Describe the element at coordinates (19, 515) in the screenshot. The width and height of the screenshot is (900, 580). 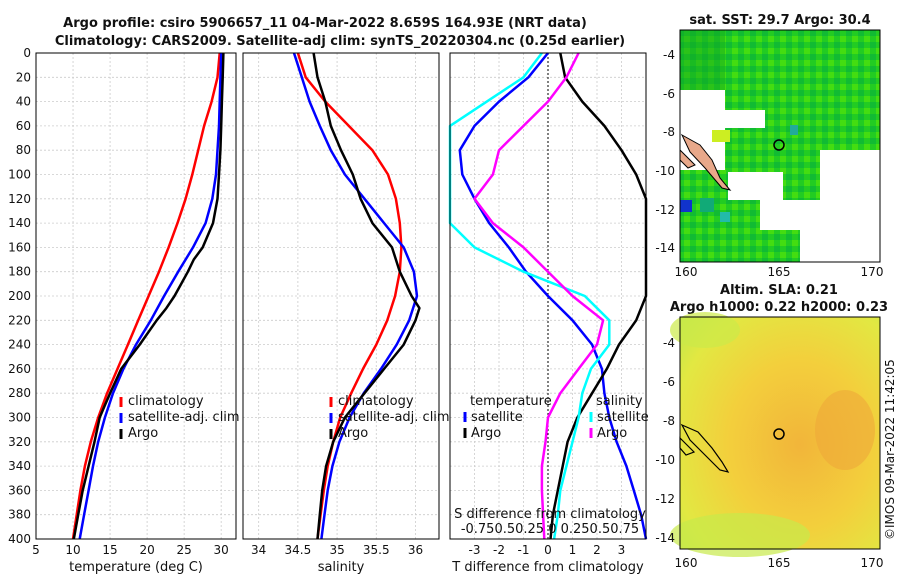
I see `depth-tick-label: 380` at that location.